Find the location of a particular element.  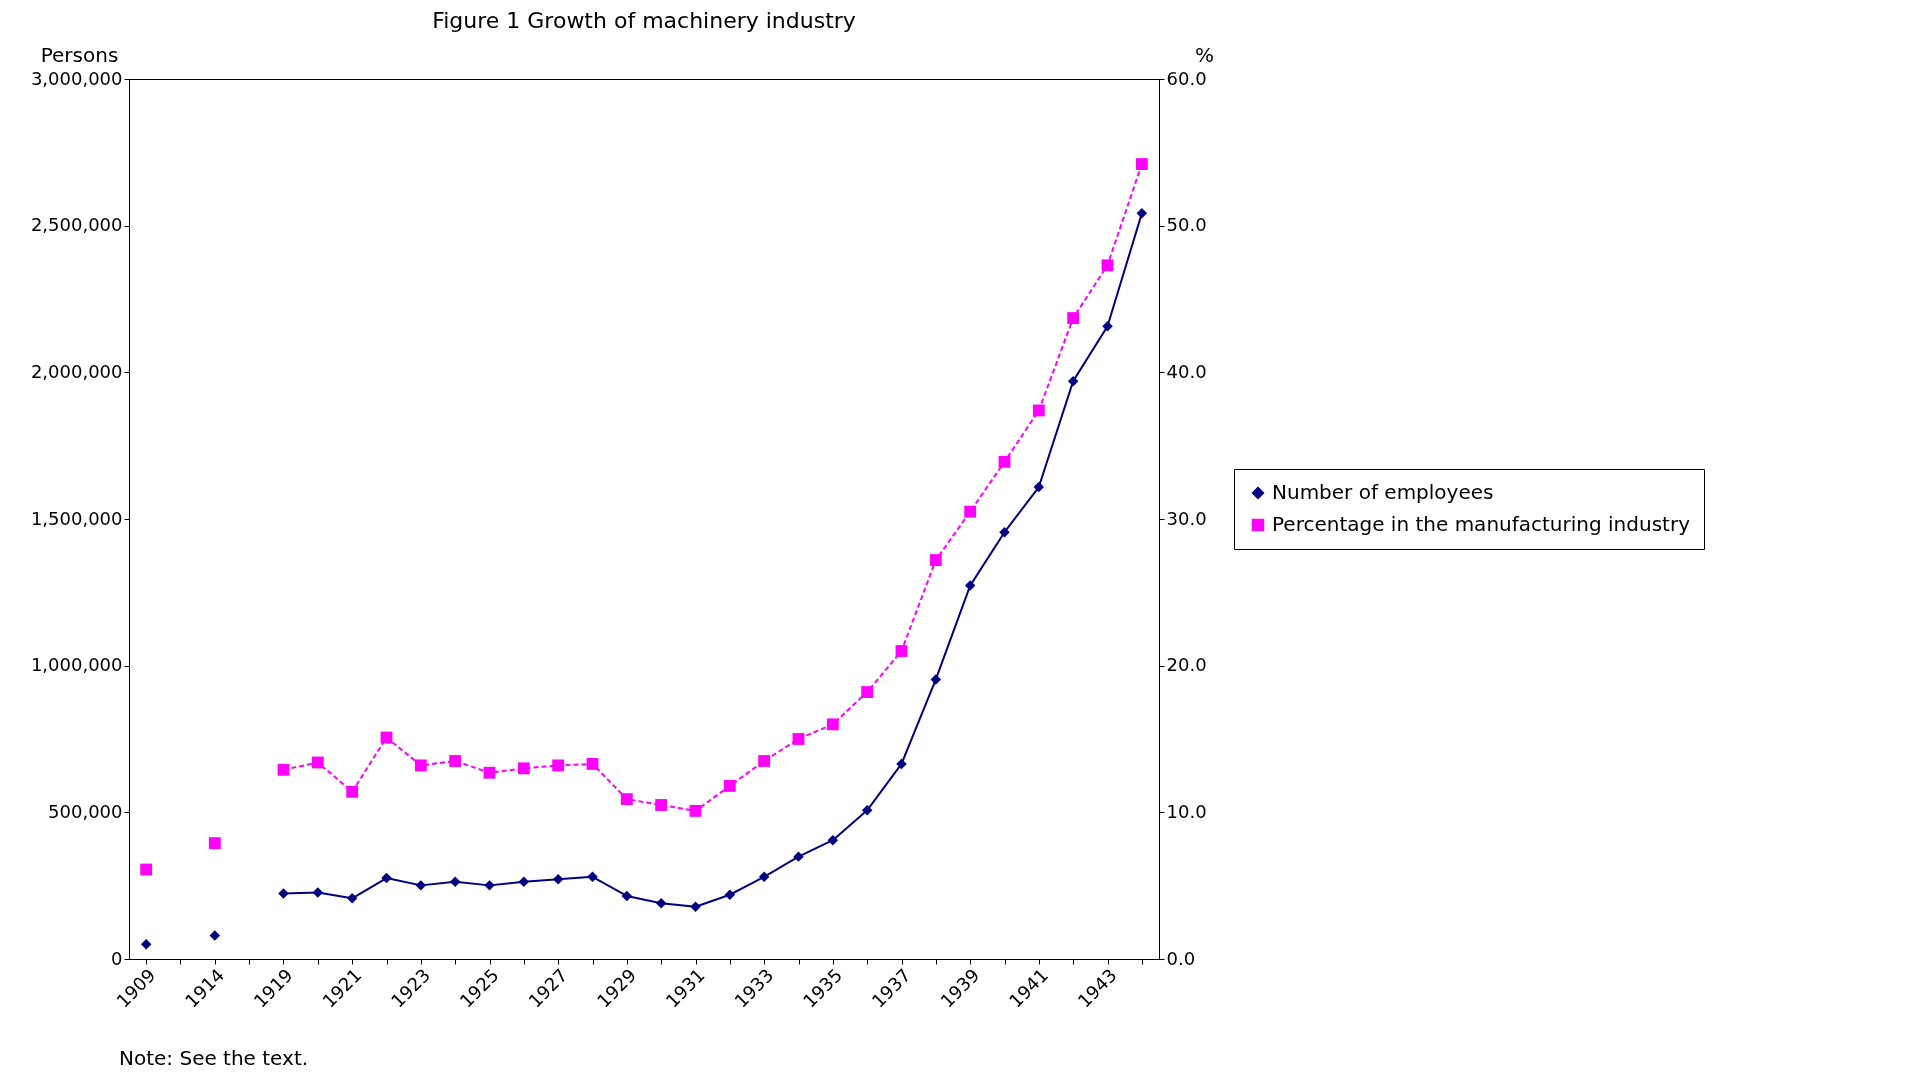

y-tick-label: 500,000 is located at coordinates (85, 811).